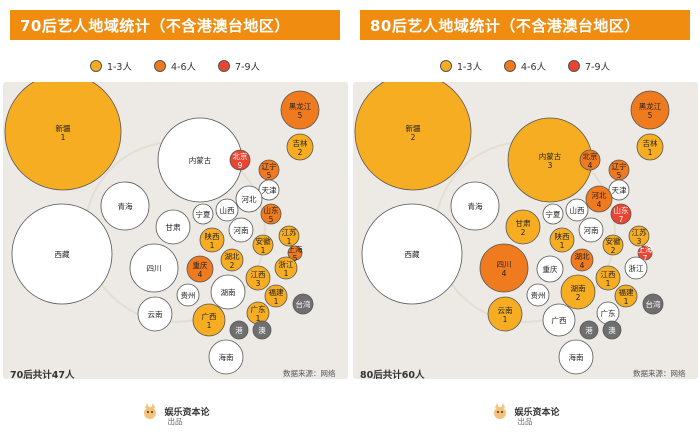 The width and height of the screenshot is (700, 447). I want to click on bubble-name-label: 福建, so click(276, 292).